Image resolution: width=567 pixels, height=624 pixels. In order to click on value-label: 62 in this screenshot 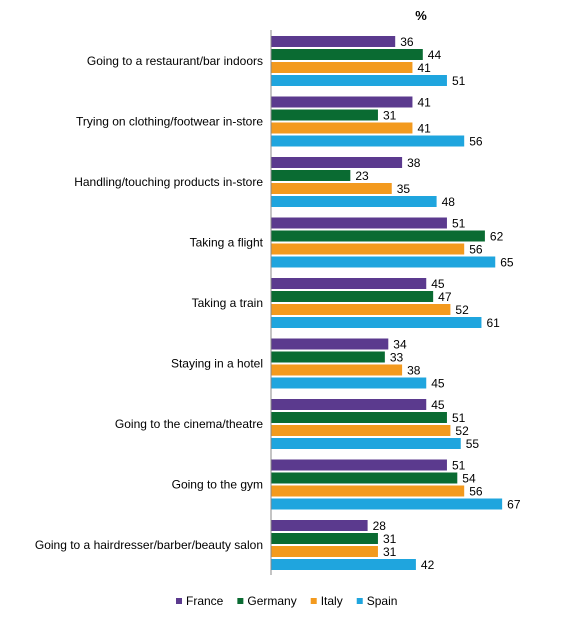, I will do `click(497, 237)`.